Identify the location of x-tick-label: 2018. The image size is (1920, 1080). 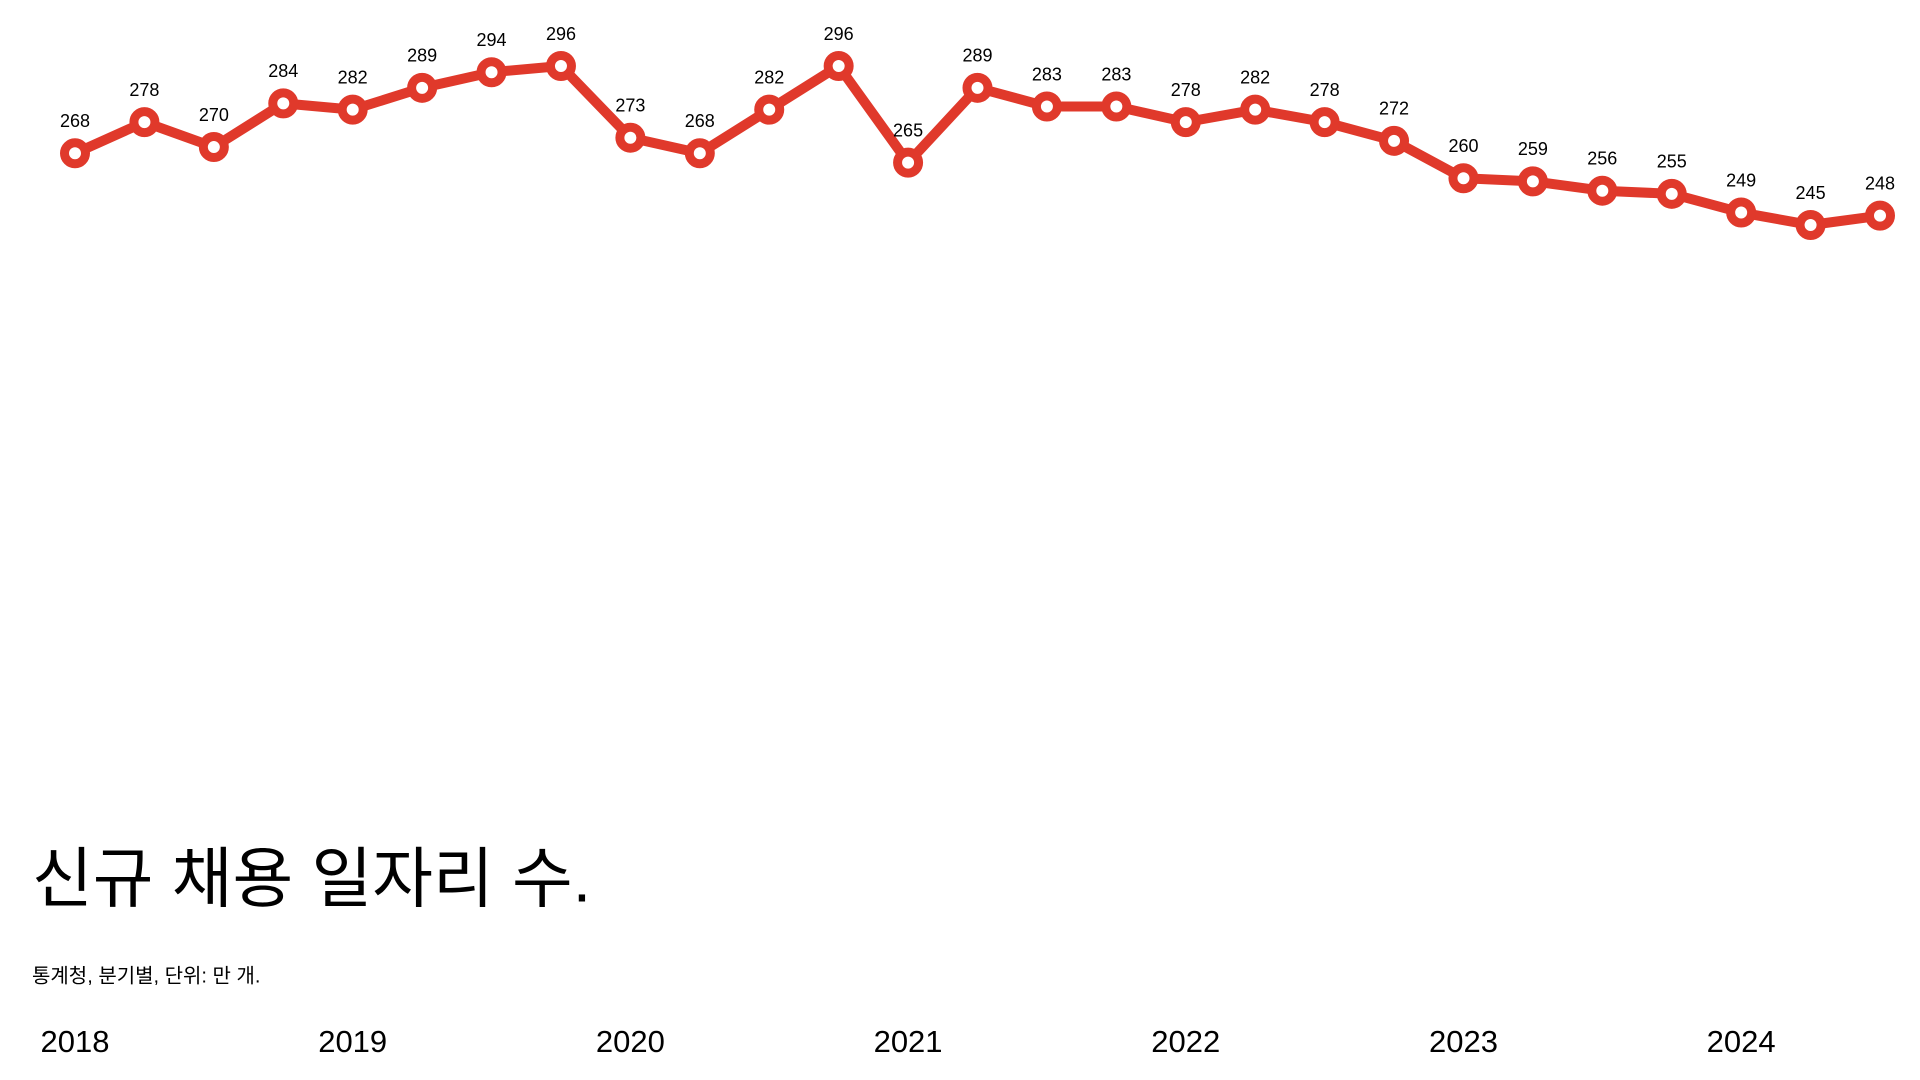
(75, 1041).